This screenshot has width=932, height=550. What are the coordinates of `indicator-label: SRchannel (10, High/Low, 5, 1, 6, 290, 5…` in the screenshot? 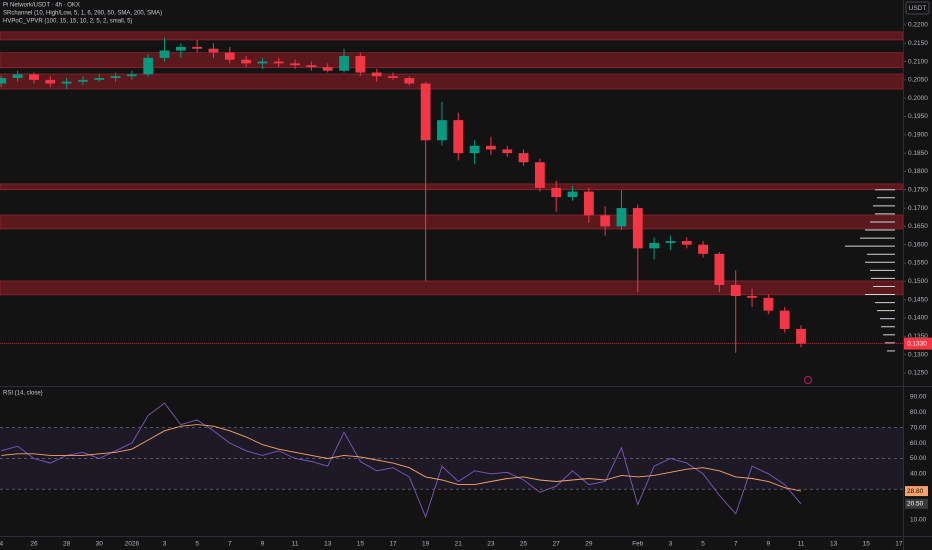 It's located at (82, 14).